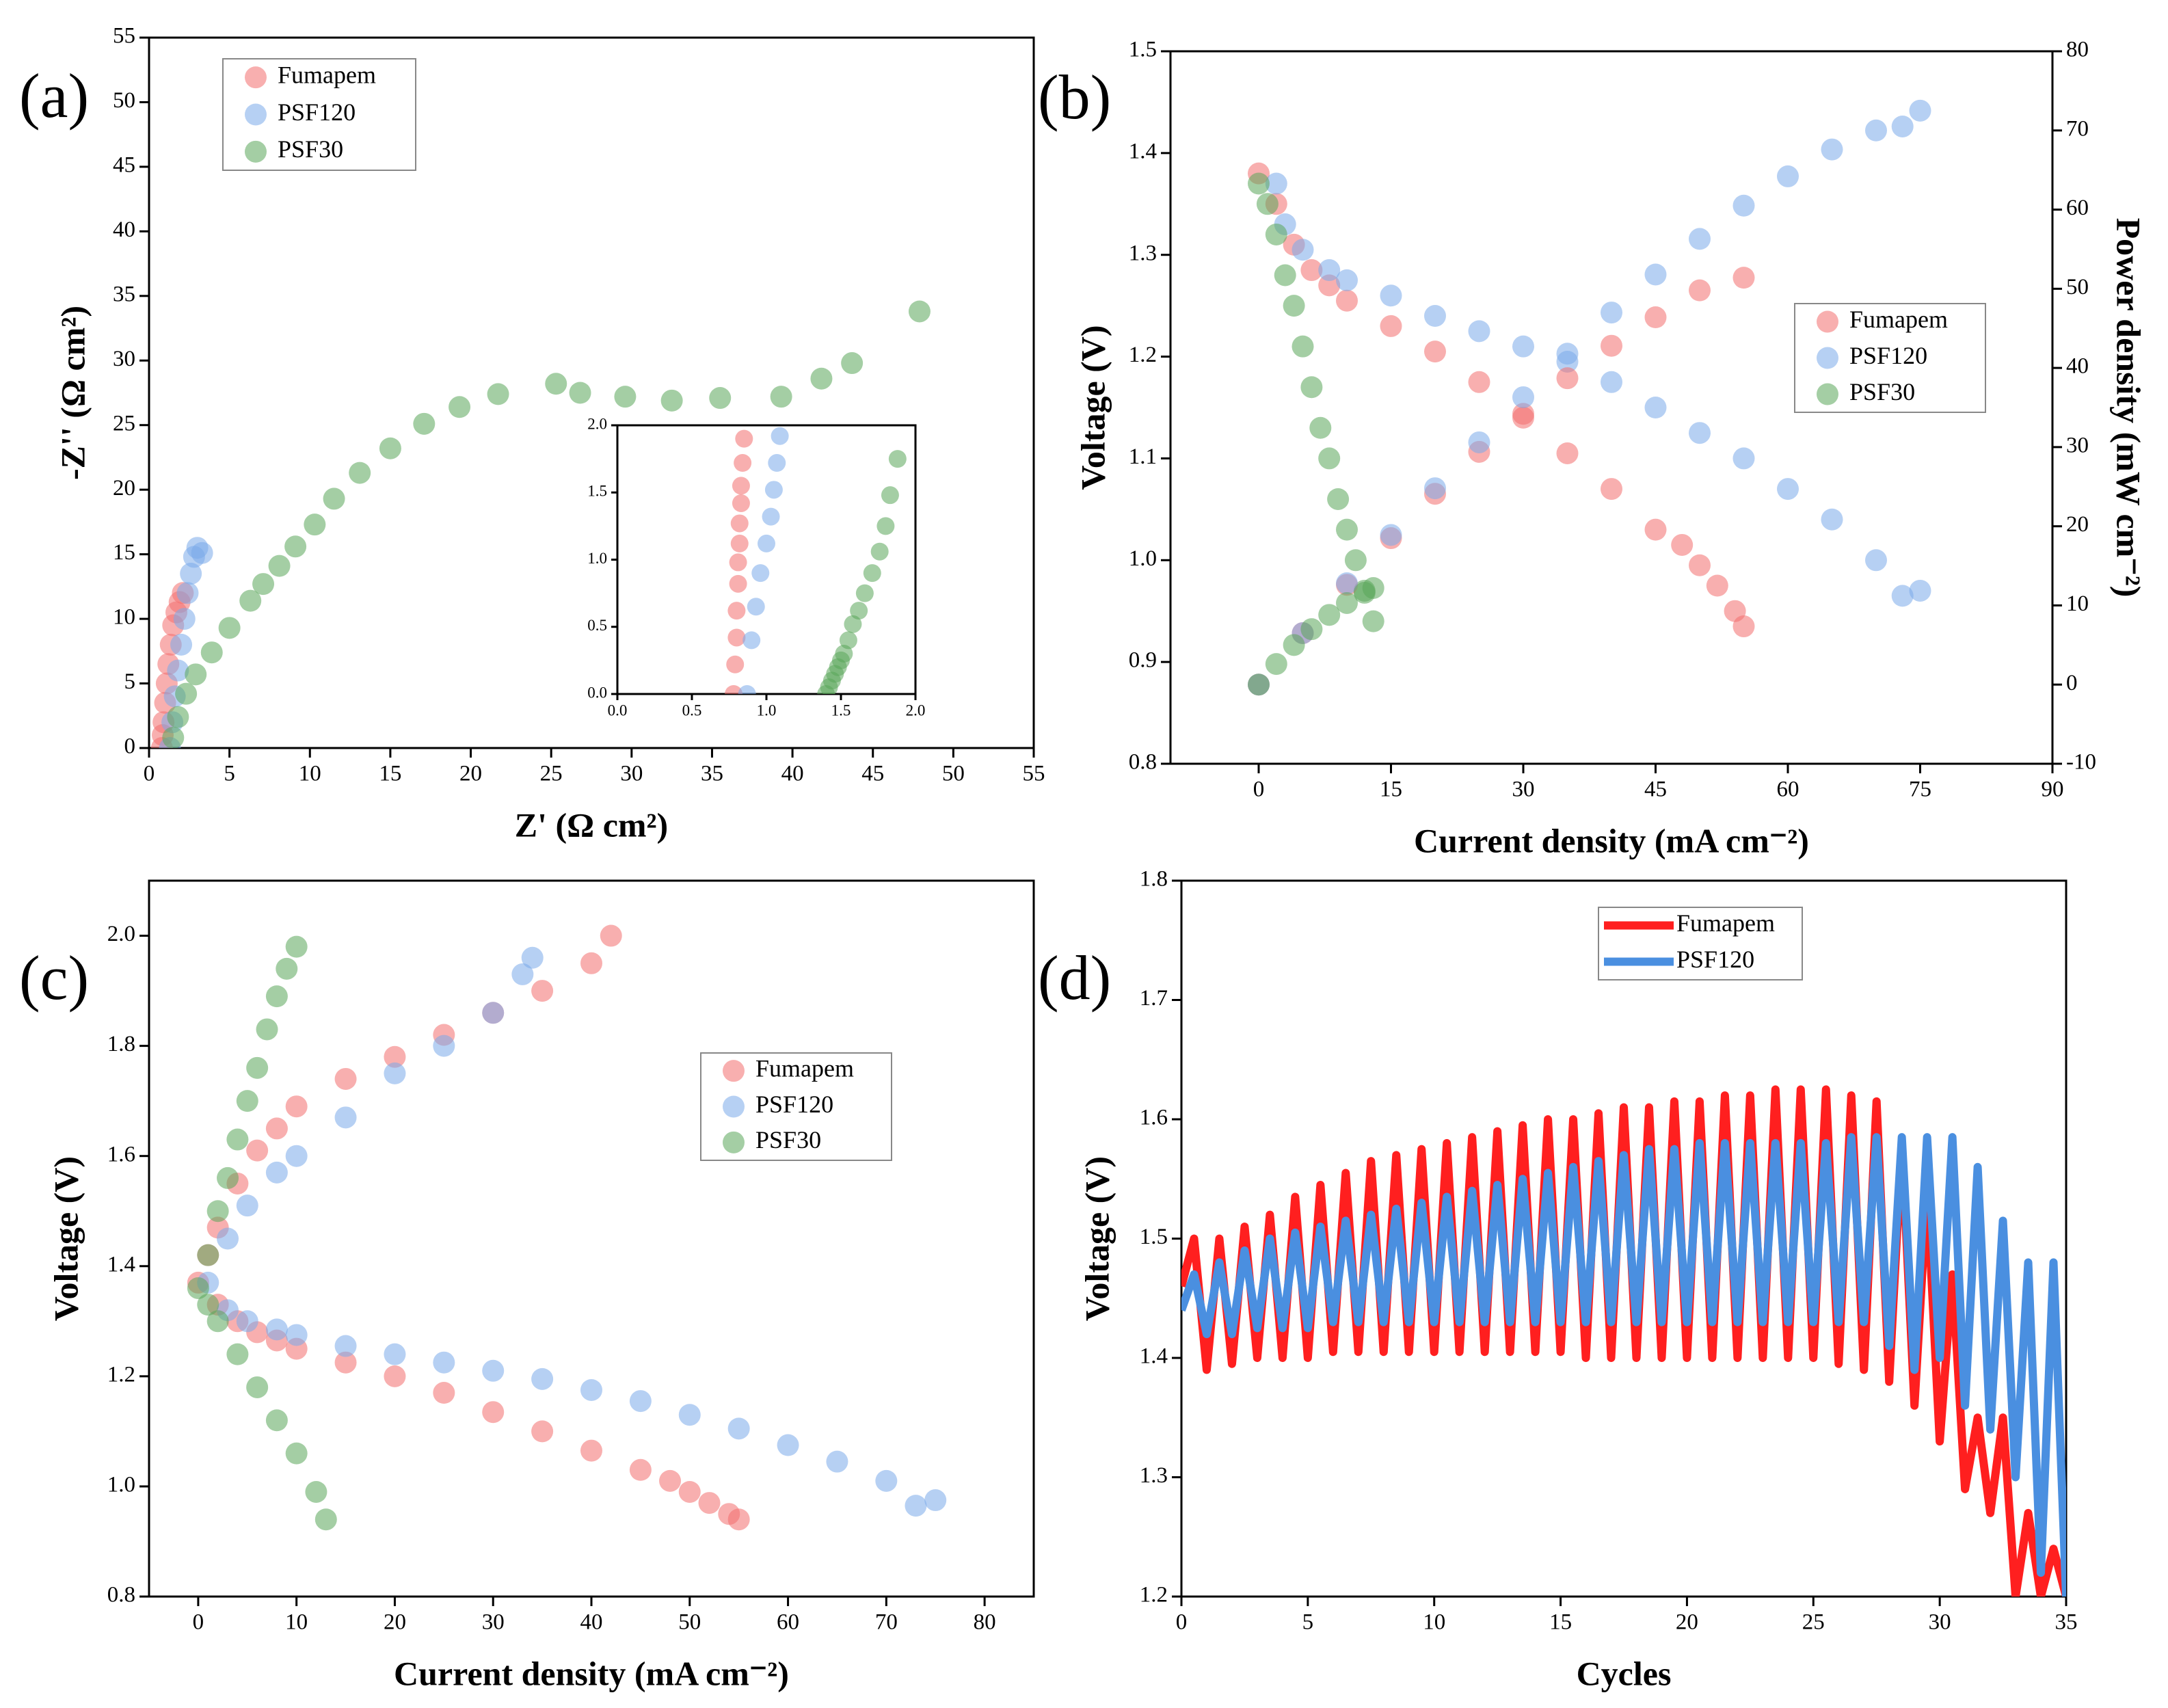  What do you see at coordinates (1034, 774) in the screenshot?
I see `x-tick-label: 55` at bounding box center [1034, 774].